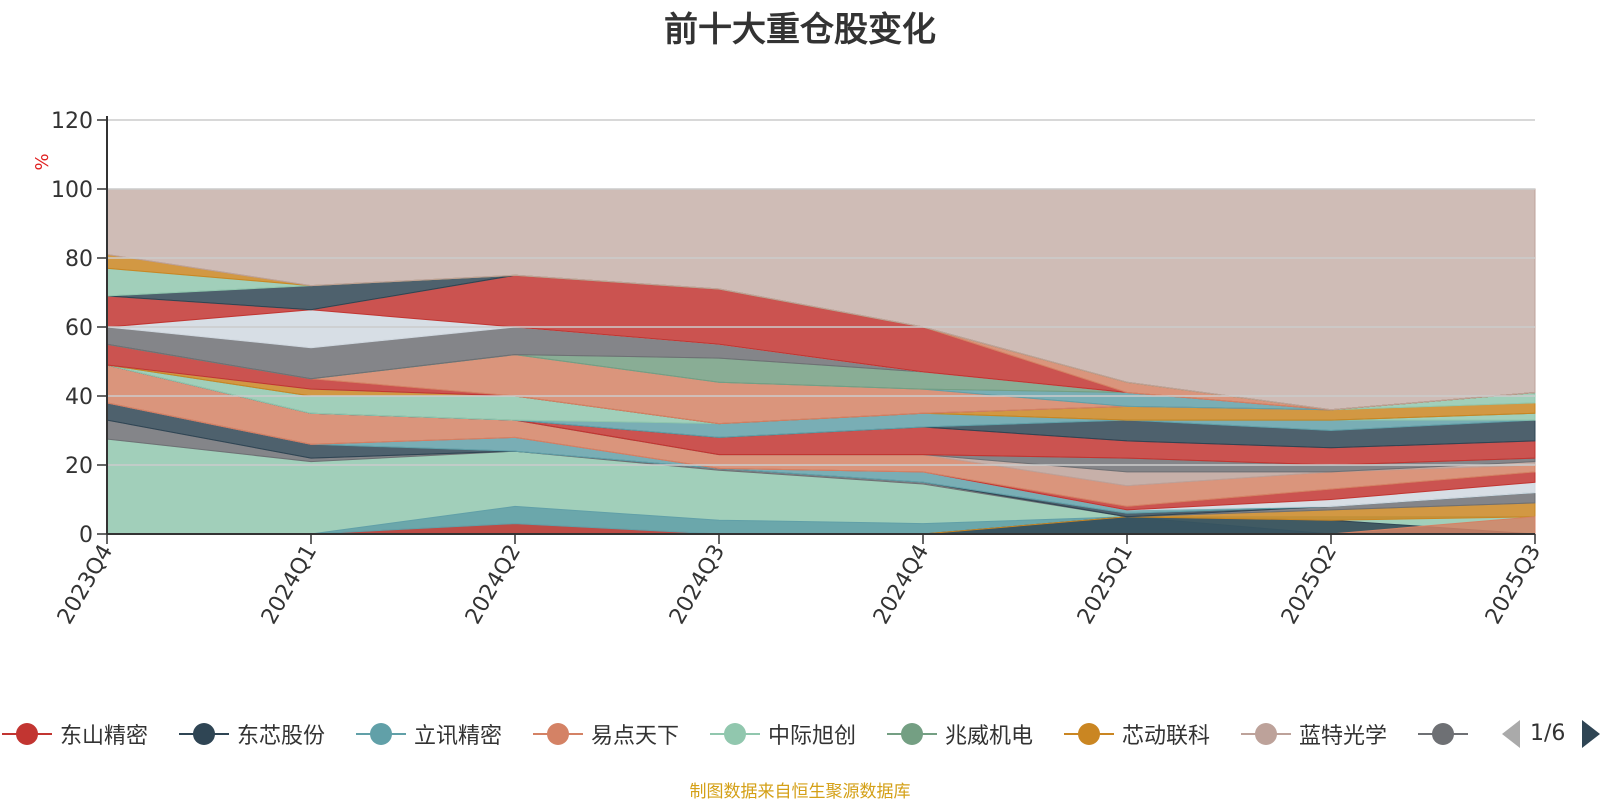 The image size is (1600, 802). Describe the element at coordinates (493, 585) in the screenshot. I see `x-tick-label: 2024Q2` at that location.